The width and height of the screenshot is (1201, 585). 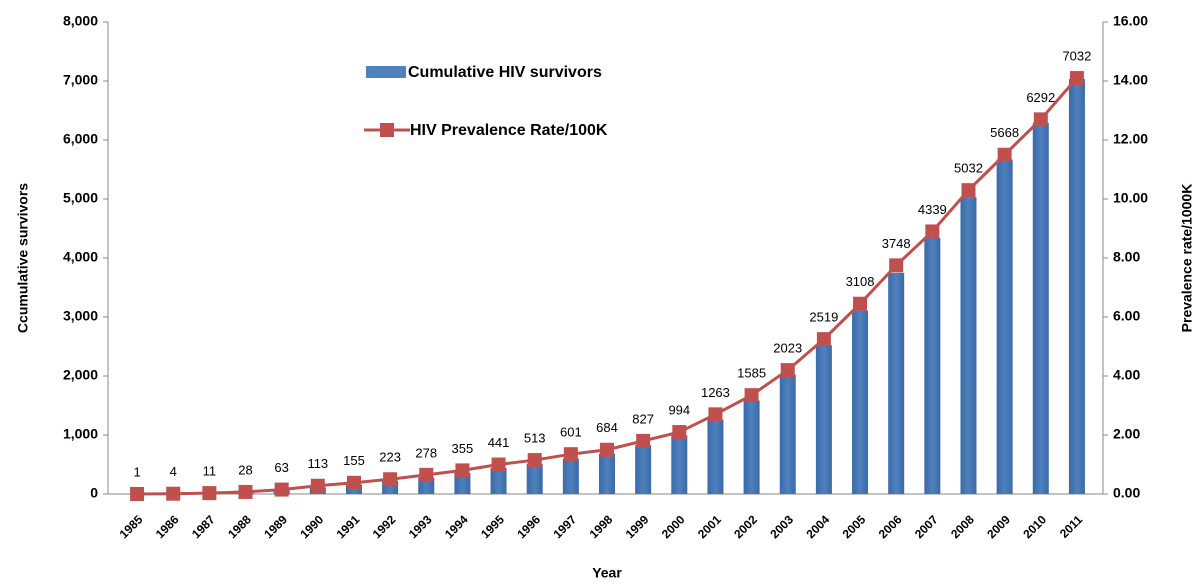 I want to click on y2-tick-label: 10.00, so click(x=1130, y=198).